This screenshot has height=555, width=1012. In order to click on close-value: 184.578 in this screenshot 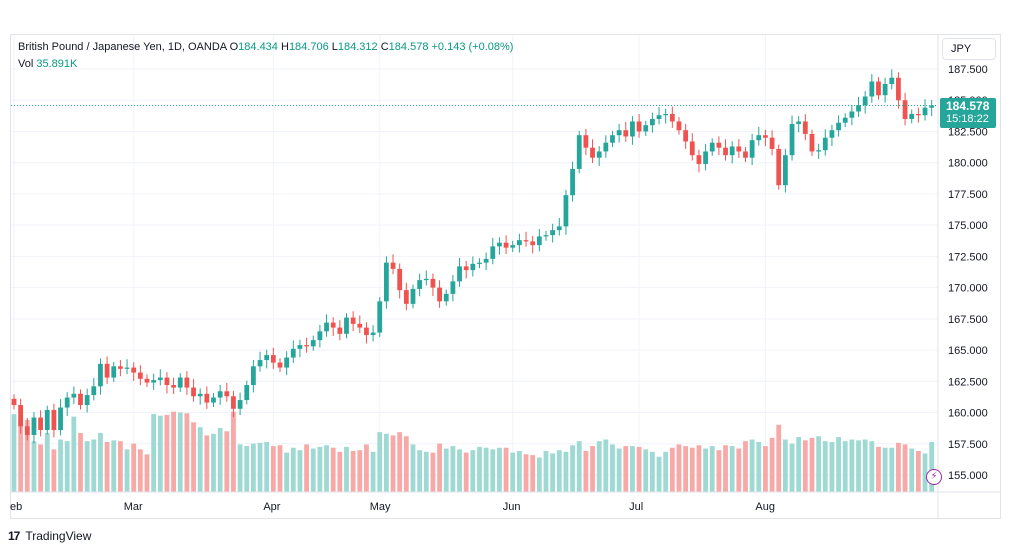, I will do `click(408, 47)`.